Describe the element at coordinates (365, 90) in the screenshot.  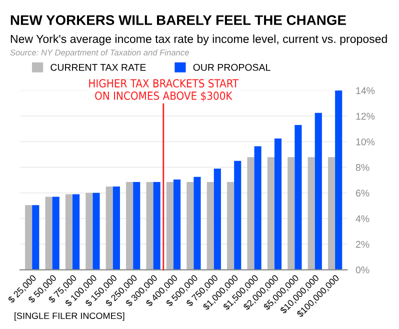
I see `y-tick-label: 14%` at that location.